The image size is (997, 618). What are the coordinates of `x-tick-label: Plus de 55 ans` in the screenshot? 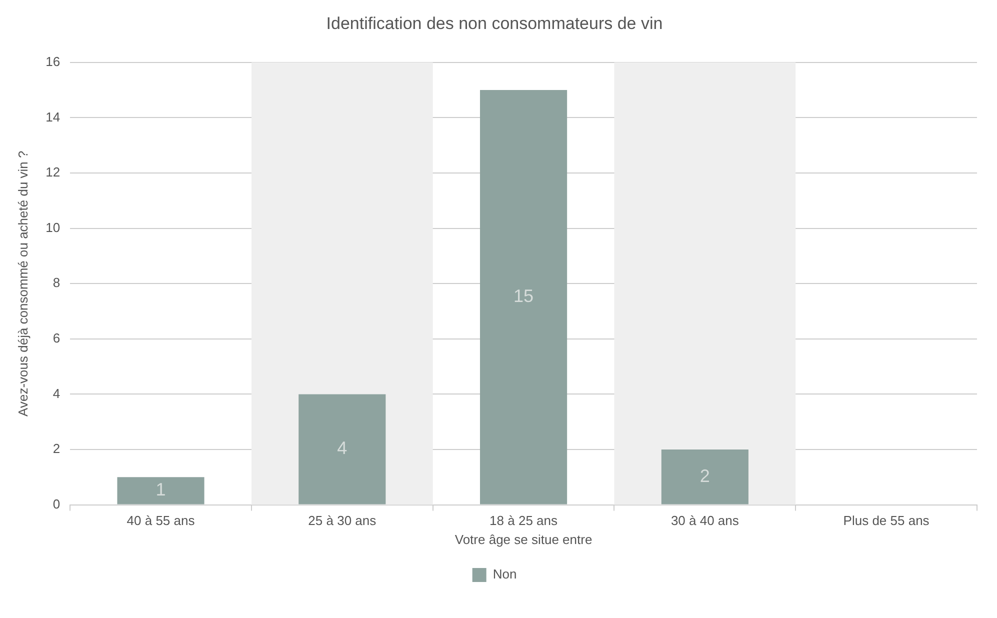 It's located at (886, 520).